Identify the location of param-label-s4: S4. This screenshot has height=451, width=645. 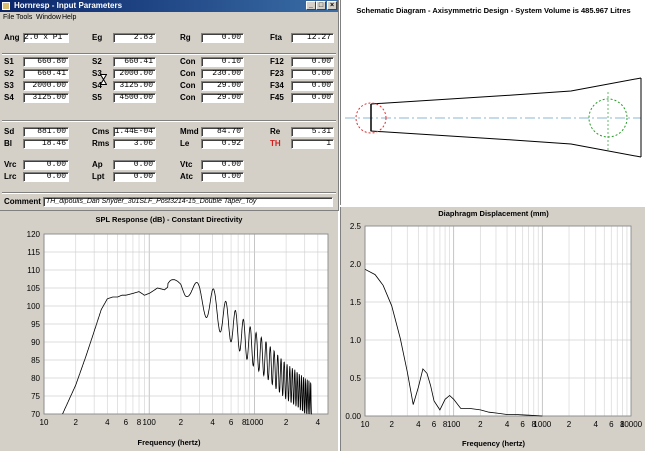
(97, 85).